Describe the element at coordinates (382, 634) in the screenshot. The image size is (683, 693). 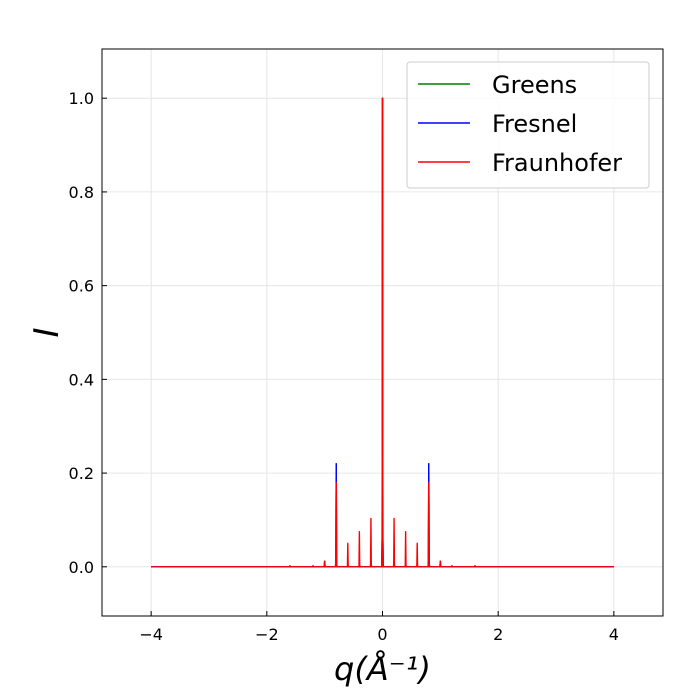
I see `x-tick-label: 0` at that location.